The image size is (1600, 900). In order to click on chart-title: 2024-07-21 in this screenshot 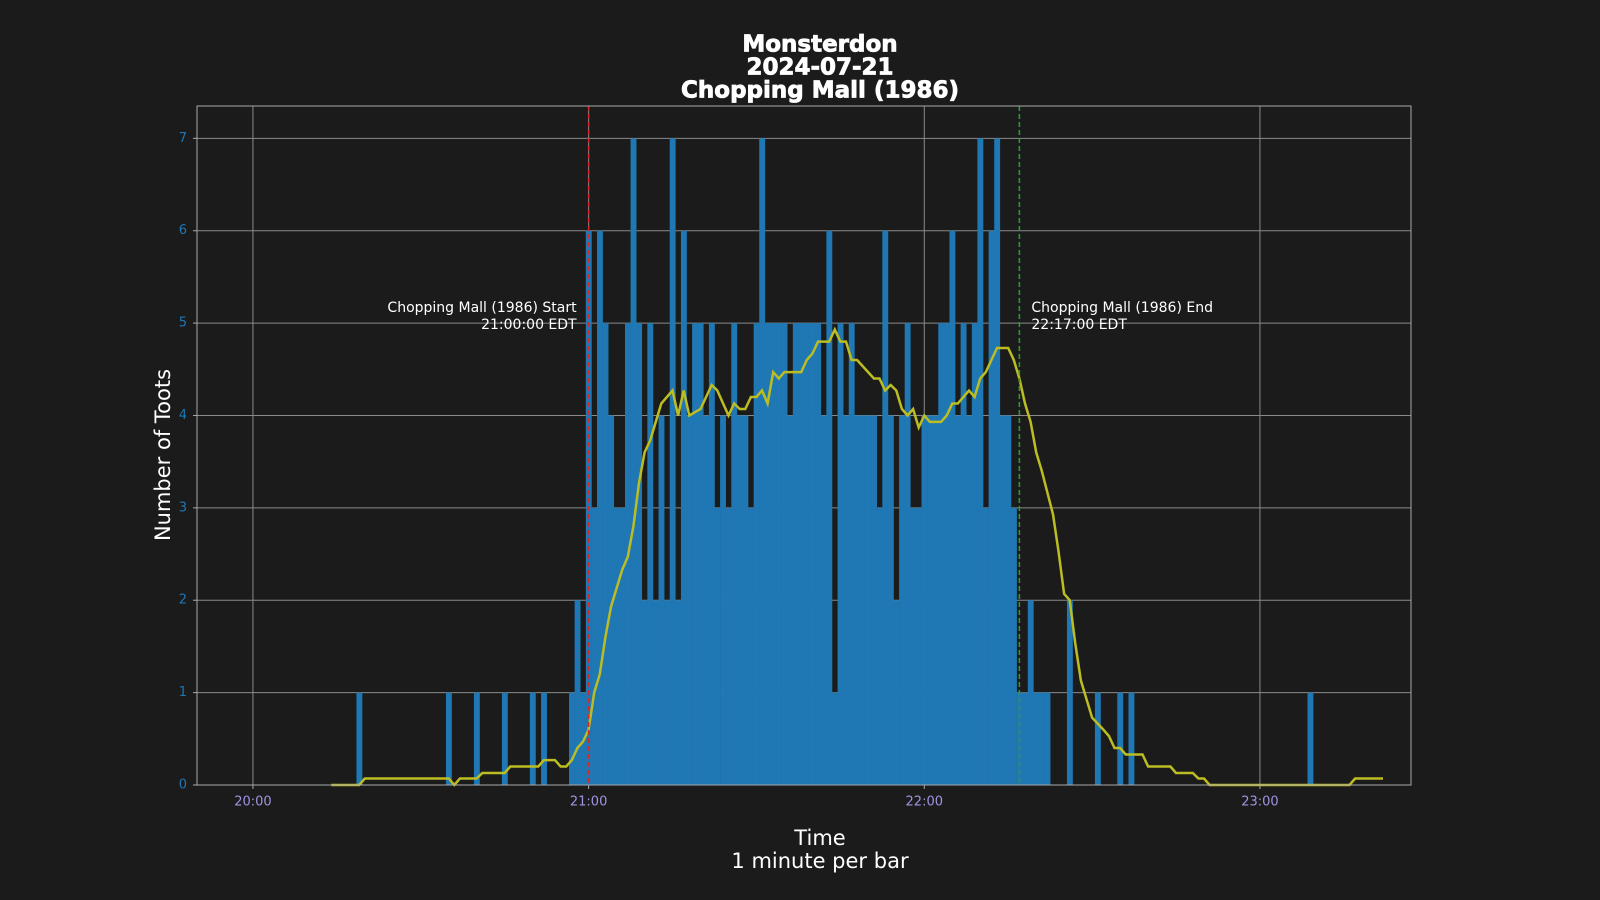, I will do `click(819, 68)`.